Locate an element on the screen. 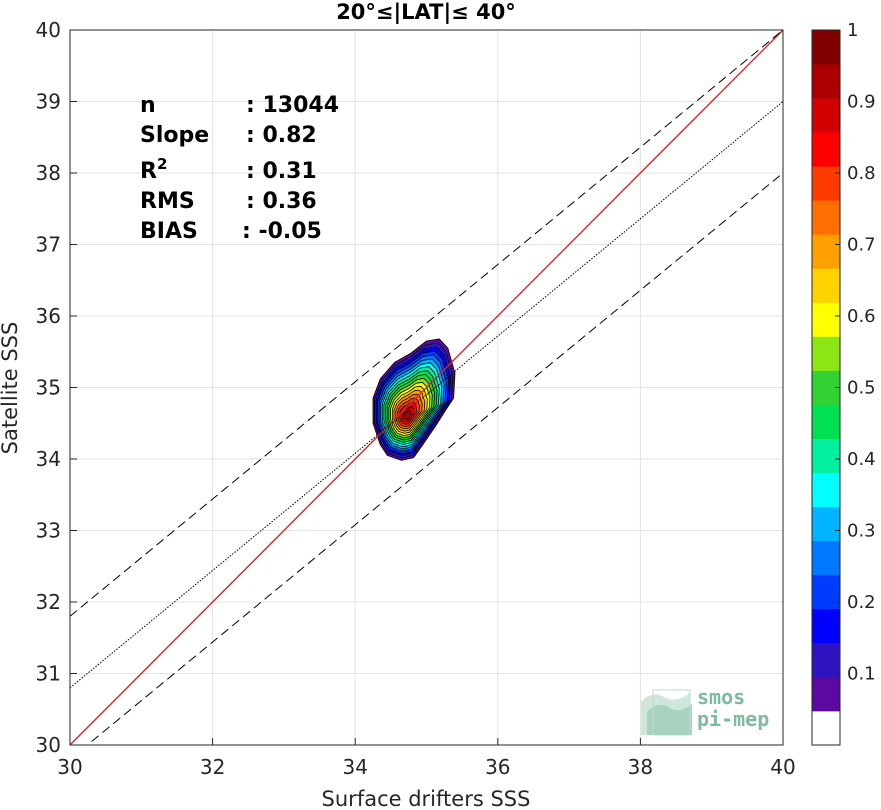  stat-value: : 0.36 is located at coordinates (281, 201).